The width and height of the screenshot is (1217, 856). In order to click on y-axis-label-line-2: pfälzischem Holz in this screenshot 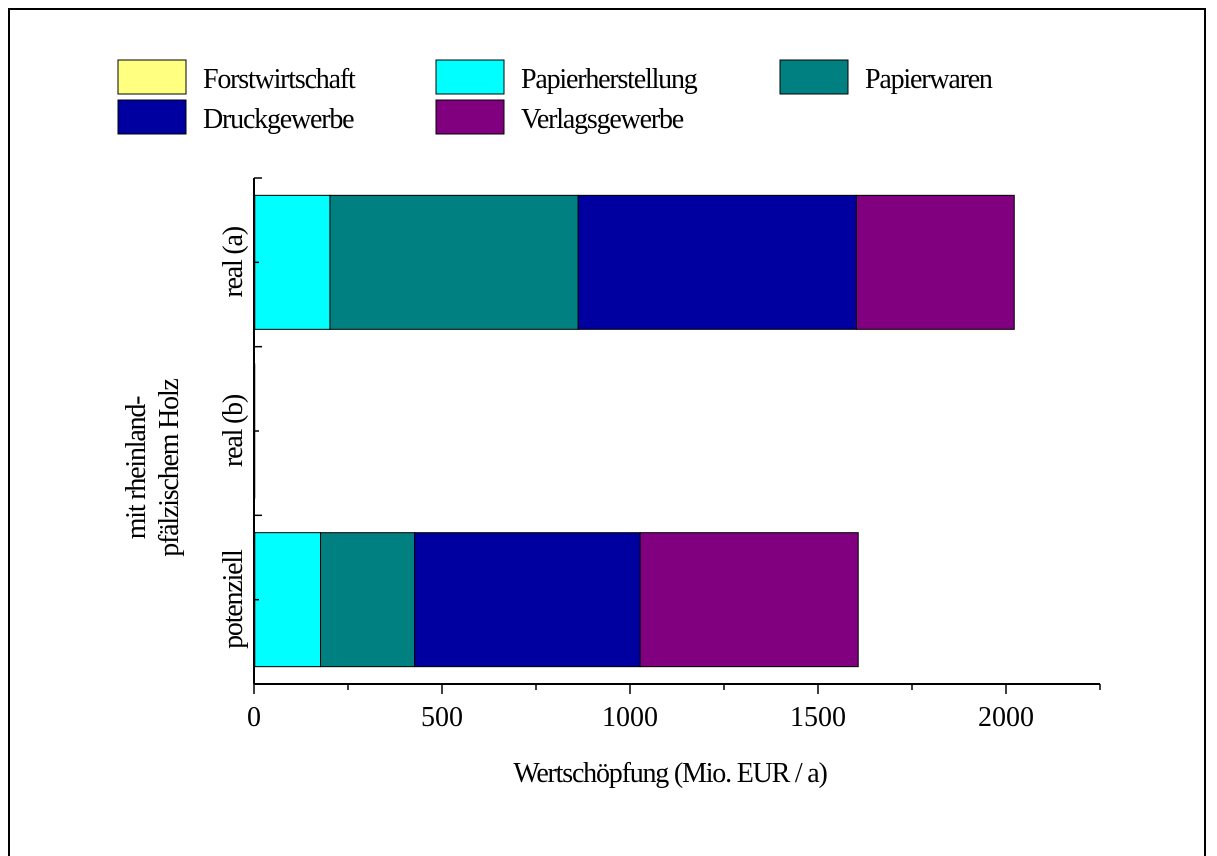, I will do `click(169, 467)`.